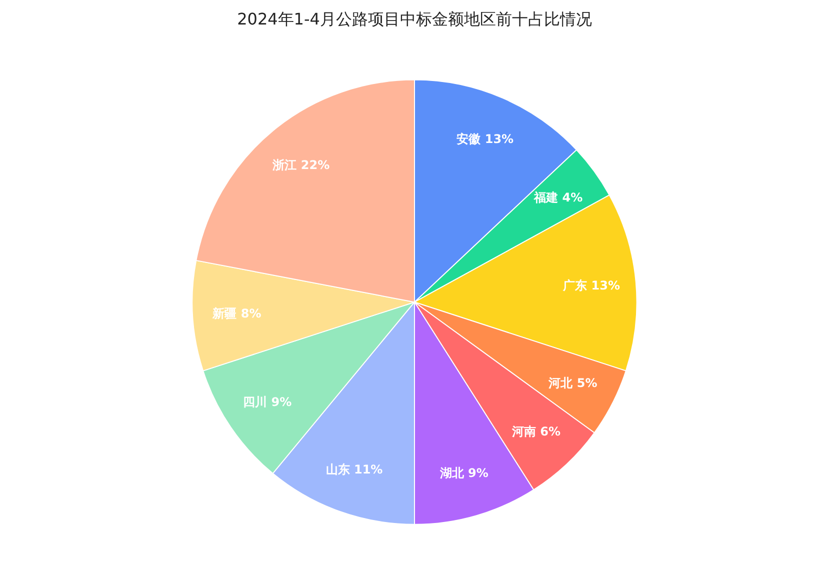  Describe the element at coordinates (414, 19) in the screenshot. I see `chart-title: 2024年1-4月公路项目中标金额地区前十占比情况` at that location.